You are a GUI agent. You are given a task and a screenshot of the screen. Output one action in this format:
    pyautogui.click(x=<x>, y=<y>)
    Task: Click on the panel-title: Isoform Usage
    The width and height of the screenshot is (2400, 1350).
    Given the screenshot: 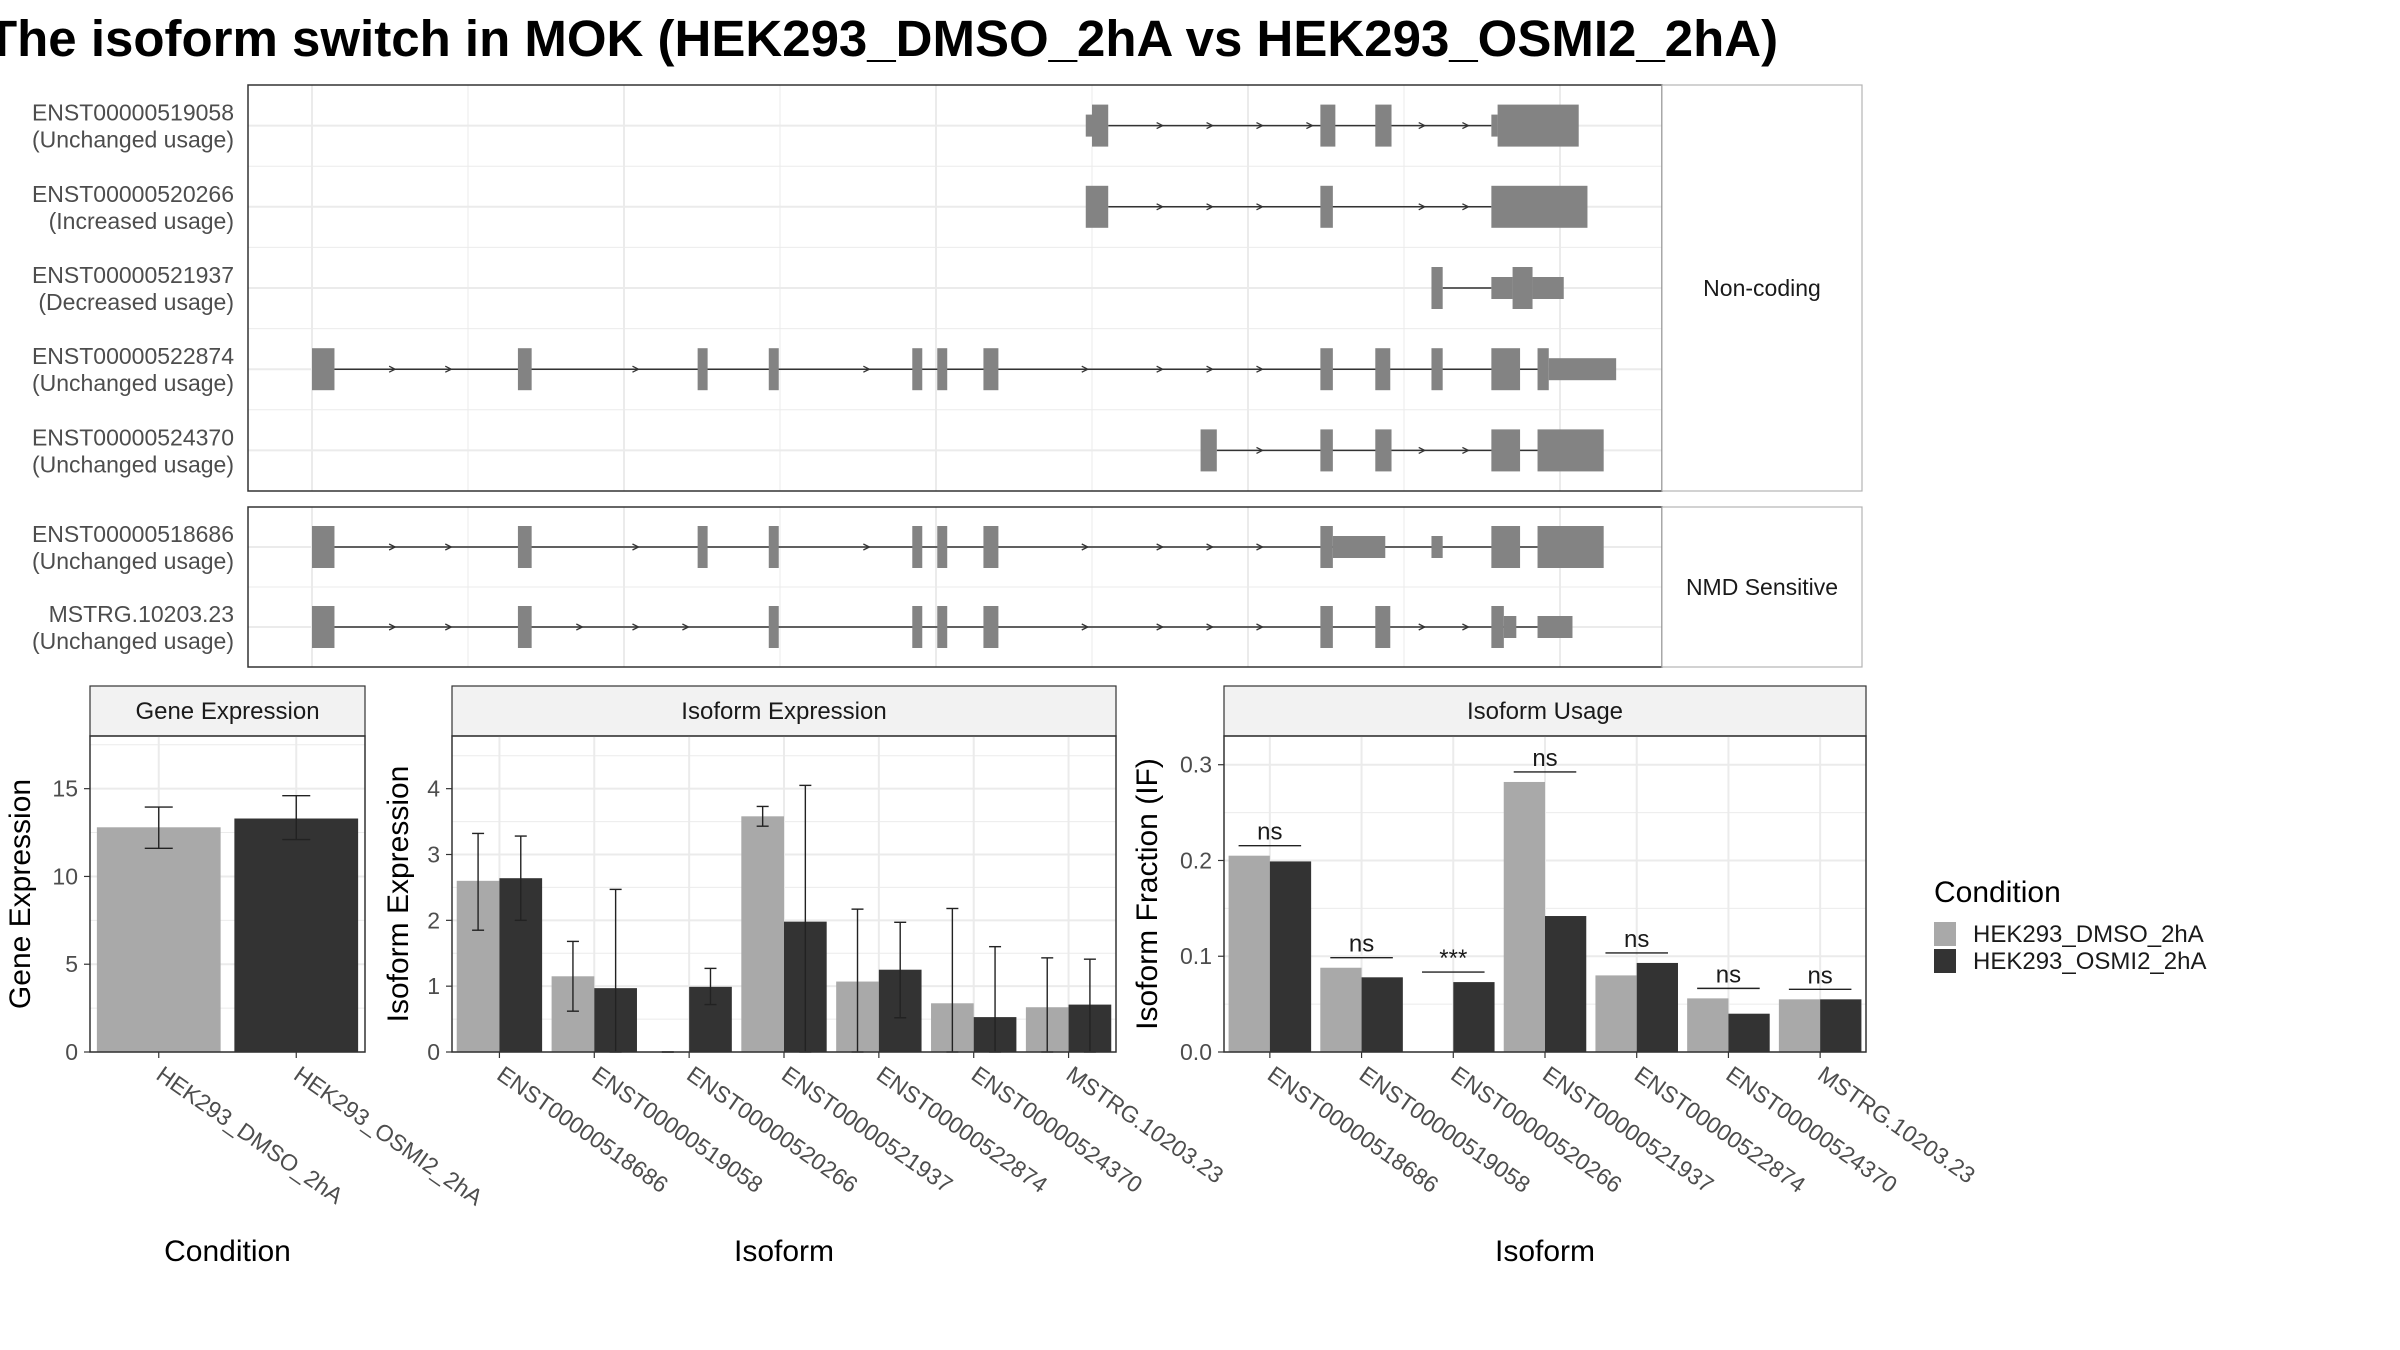 What is the action you would take?
    pyautogui.click(x=1545, y=711)
    